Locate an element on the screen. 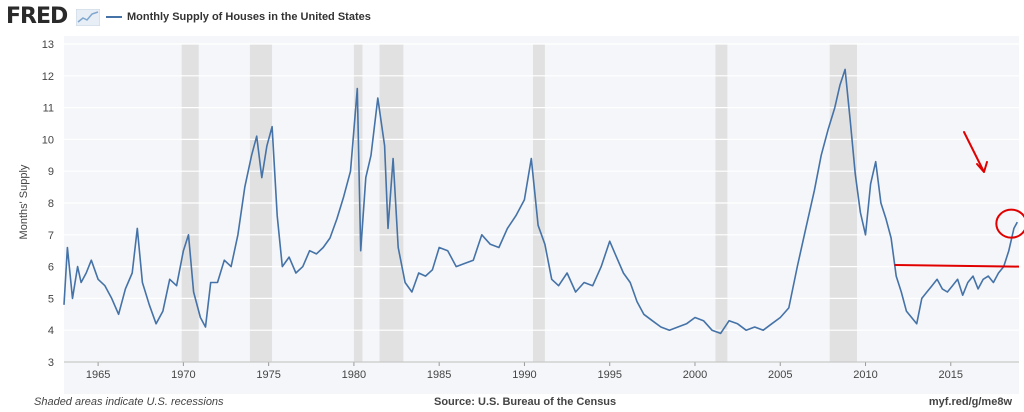  y-tick-label: 4 is located at coordinates (51, 331).